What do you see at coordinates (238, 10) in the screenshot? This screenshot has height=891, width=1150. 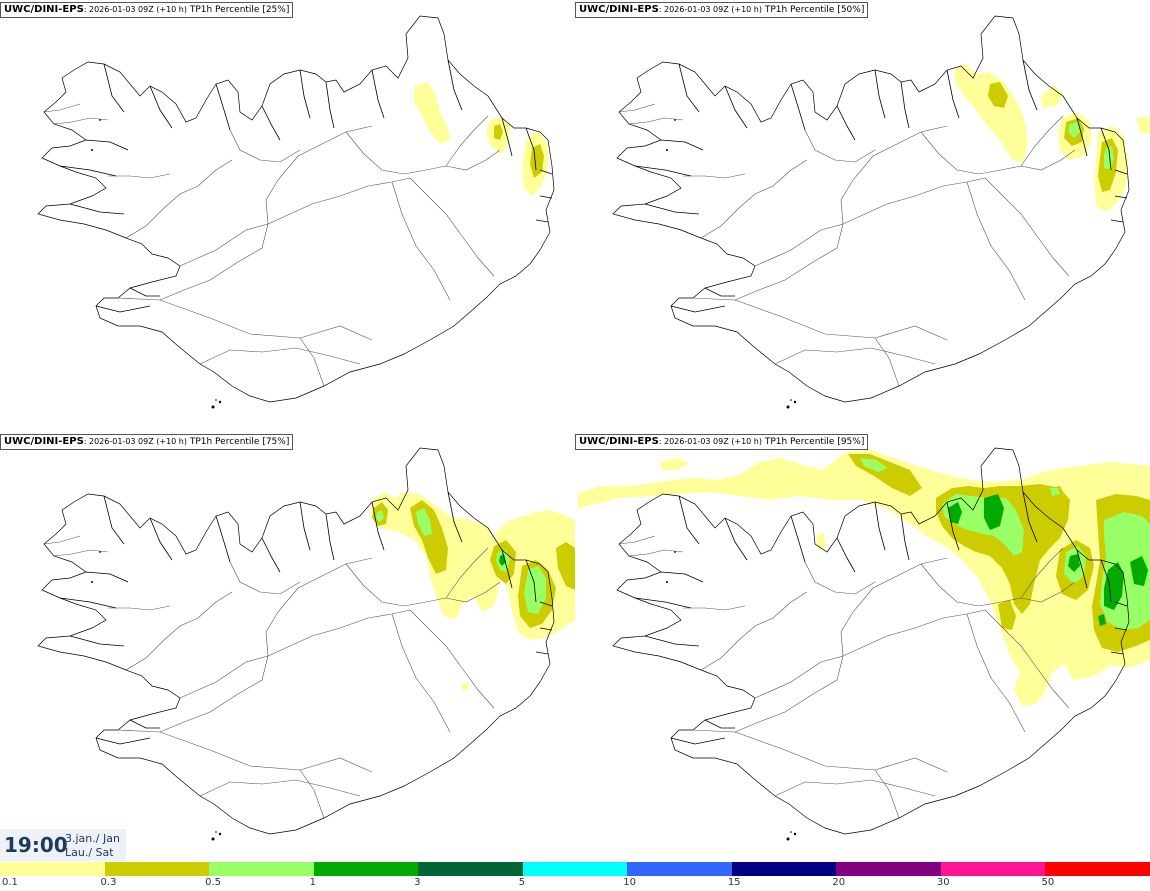 I see `parameter-label: TP1h Percentile [25%]` at bounding box center [238, 10].